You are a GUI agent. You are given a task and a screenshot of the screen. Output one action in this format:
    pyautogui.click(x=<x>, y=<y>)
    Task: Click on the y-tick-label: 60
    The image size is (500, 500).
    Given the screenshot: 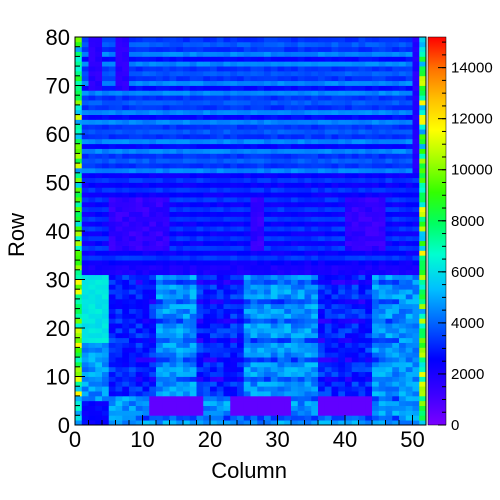 What is the action you would take?
    pyautogui.click(x=58, y=134)
    